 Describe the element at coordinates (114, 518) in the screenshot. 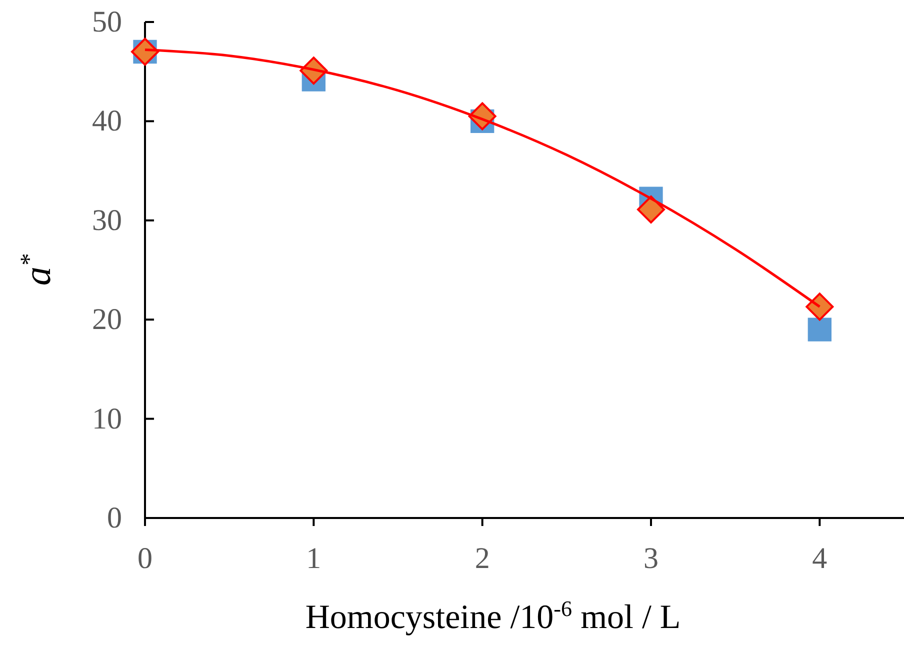

I see `y-tick-label: 0` at that location.